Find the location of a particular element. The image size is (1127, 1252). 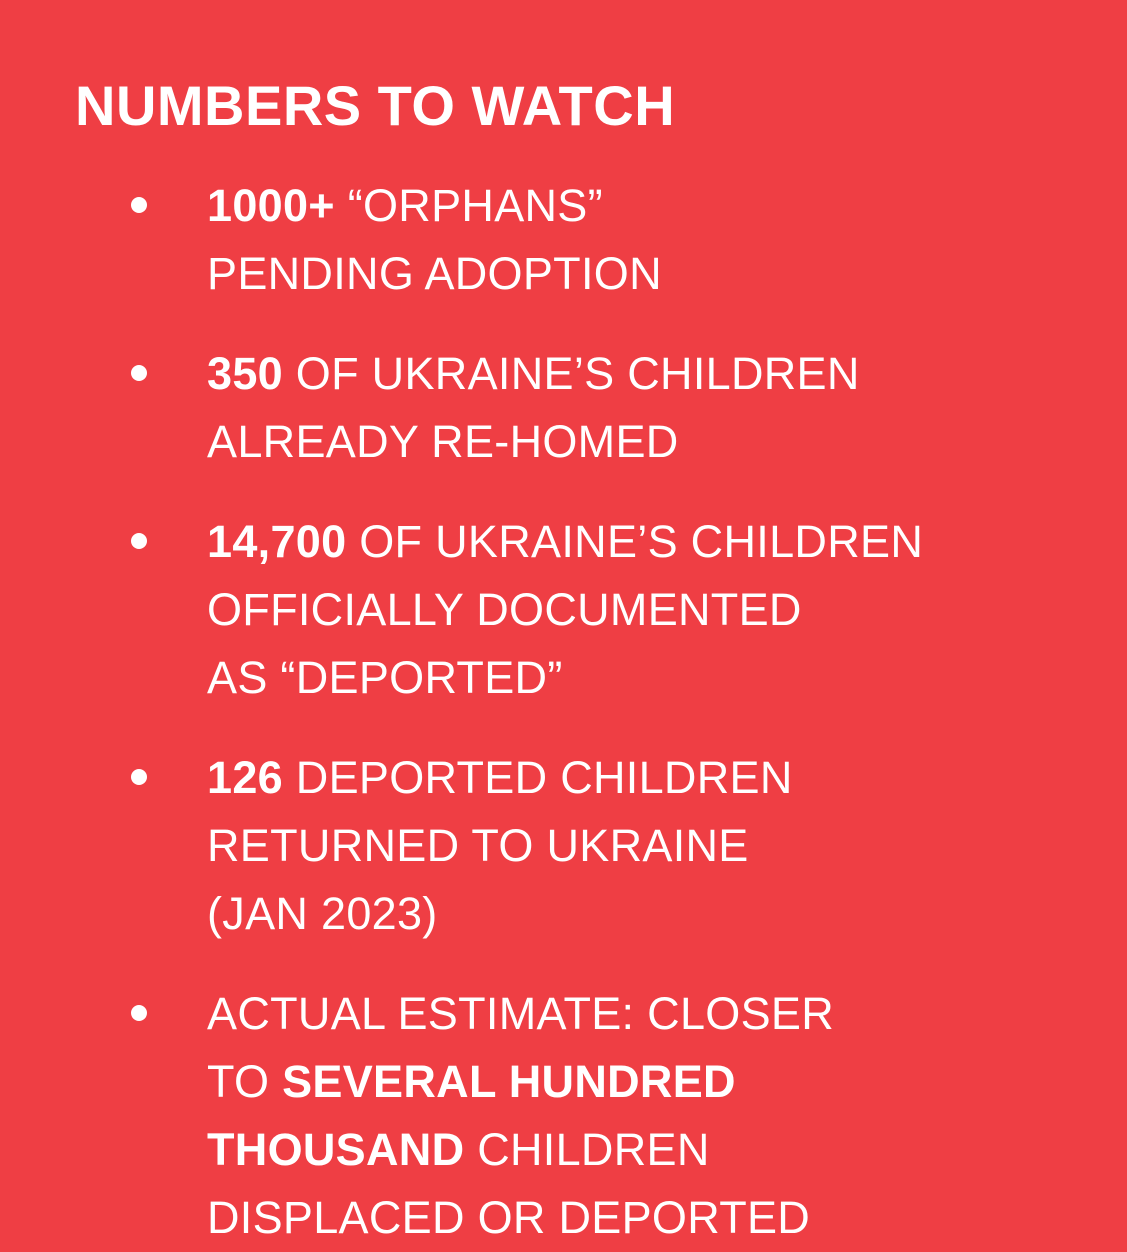

item-line: 14,700 OF UKRAINE’S CHILDREN is located at coordinates (667, 542).